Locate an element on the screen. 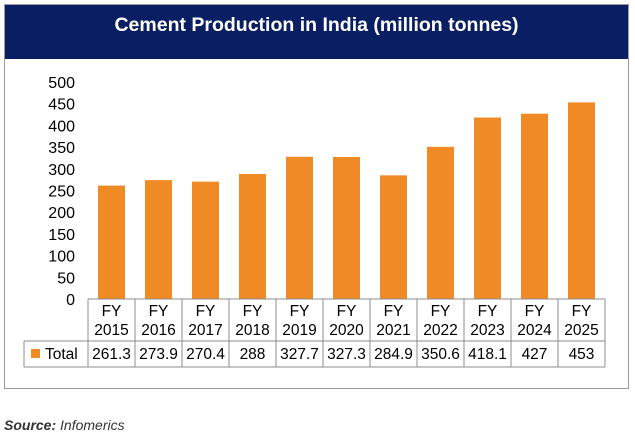 Image resolution: width=635 pixels, height=440 pixels. x-tick-label: 2022 is located at coordinates (440, 330).